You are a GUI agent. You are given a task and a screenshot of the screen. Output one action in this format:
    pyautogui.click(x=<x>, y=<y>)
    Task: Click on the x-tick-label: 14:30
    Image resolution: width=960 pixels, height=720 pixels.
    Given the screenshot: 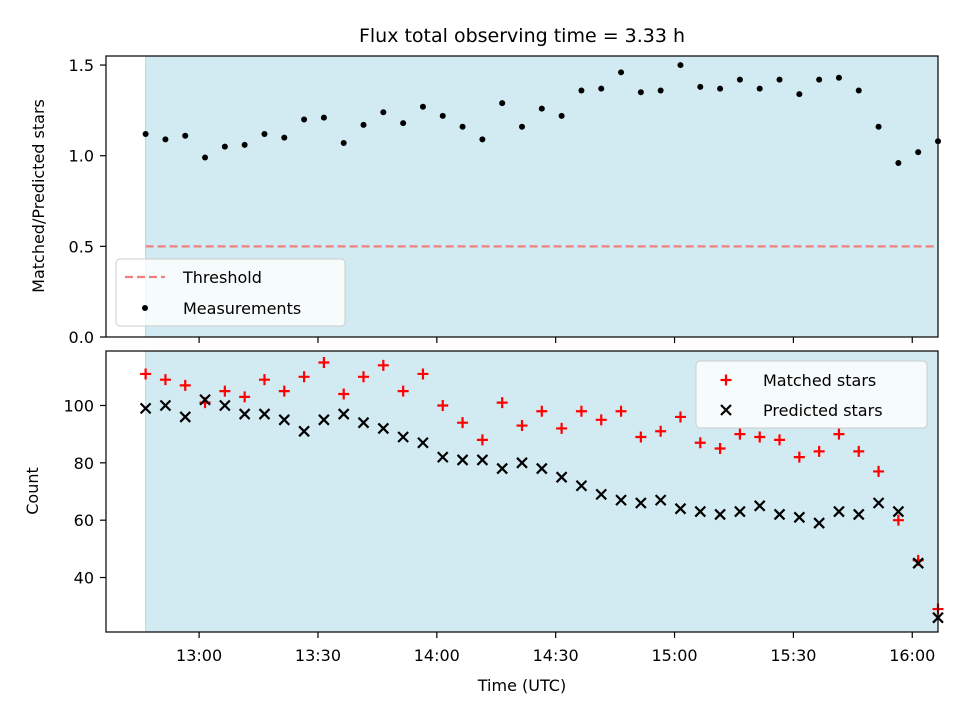 What is the action you would take?
    pyautogui.click(x=556, y=655)
    